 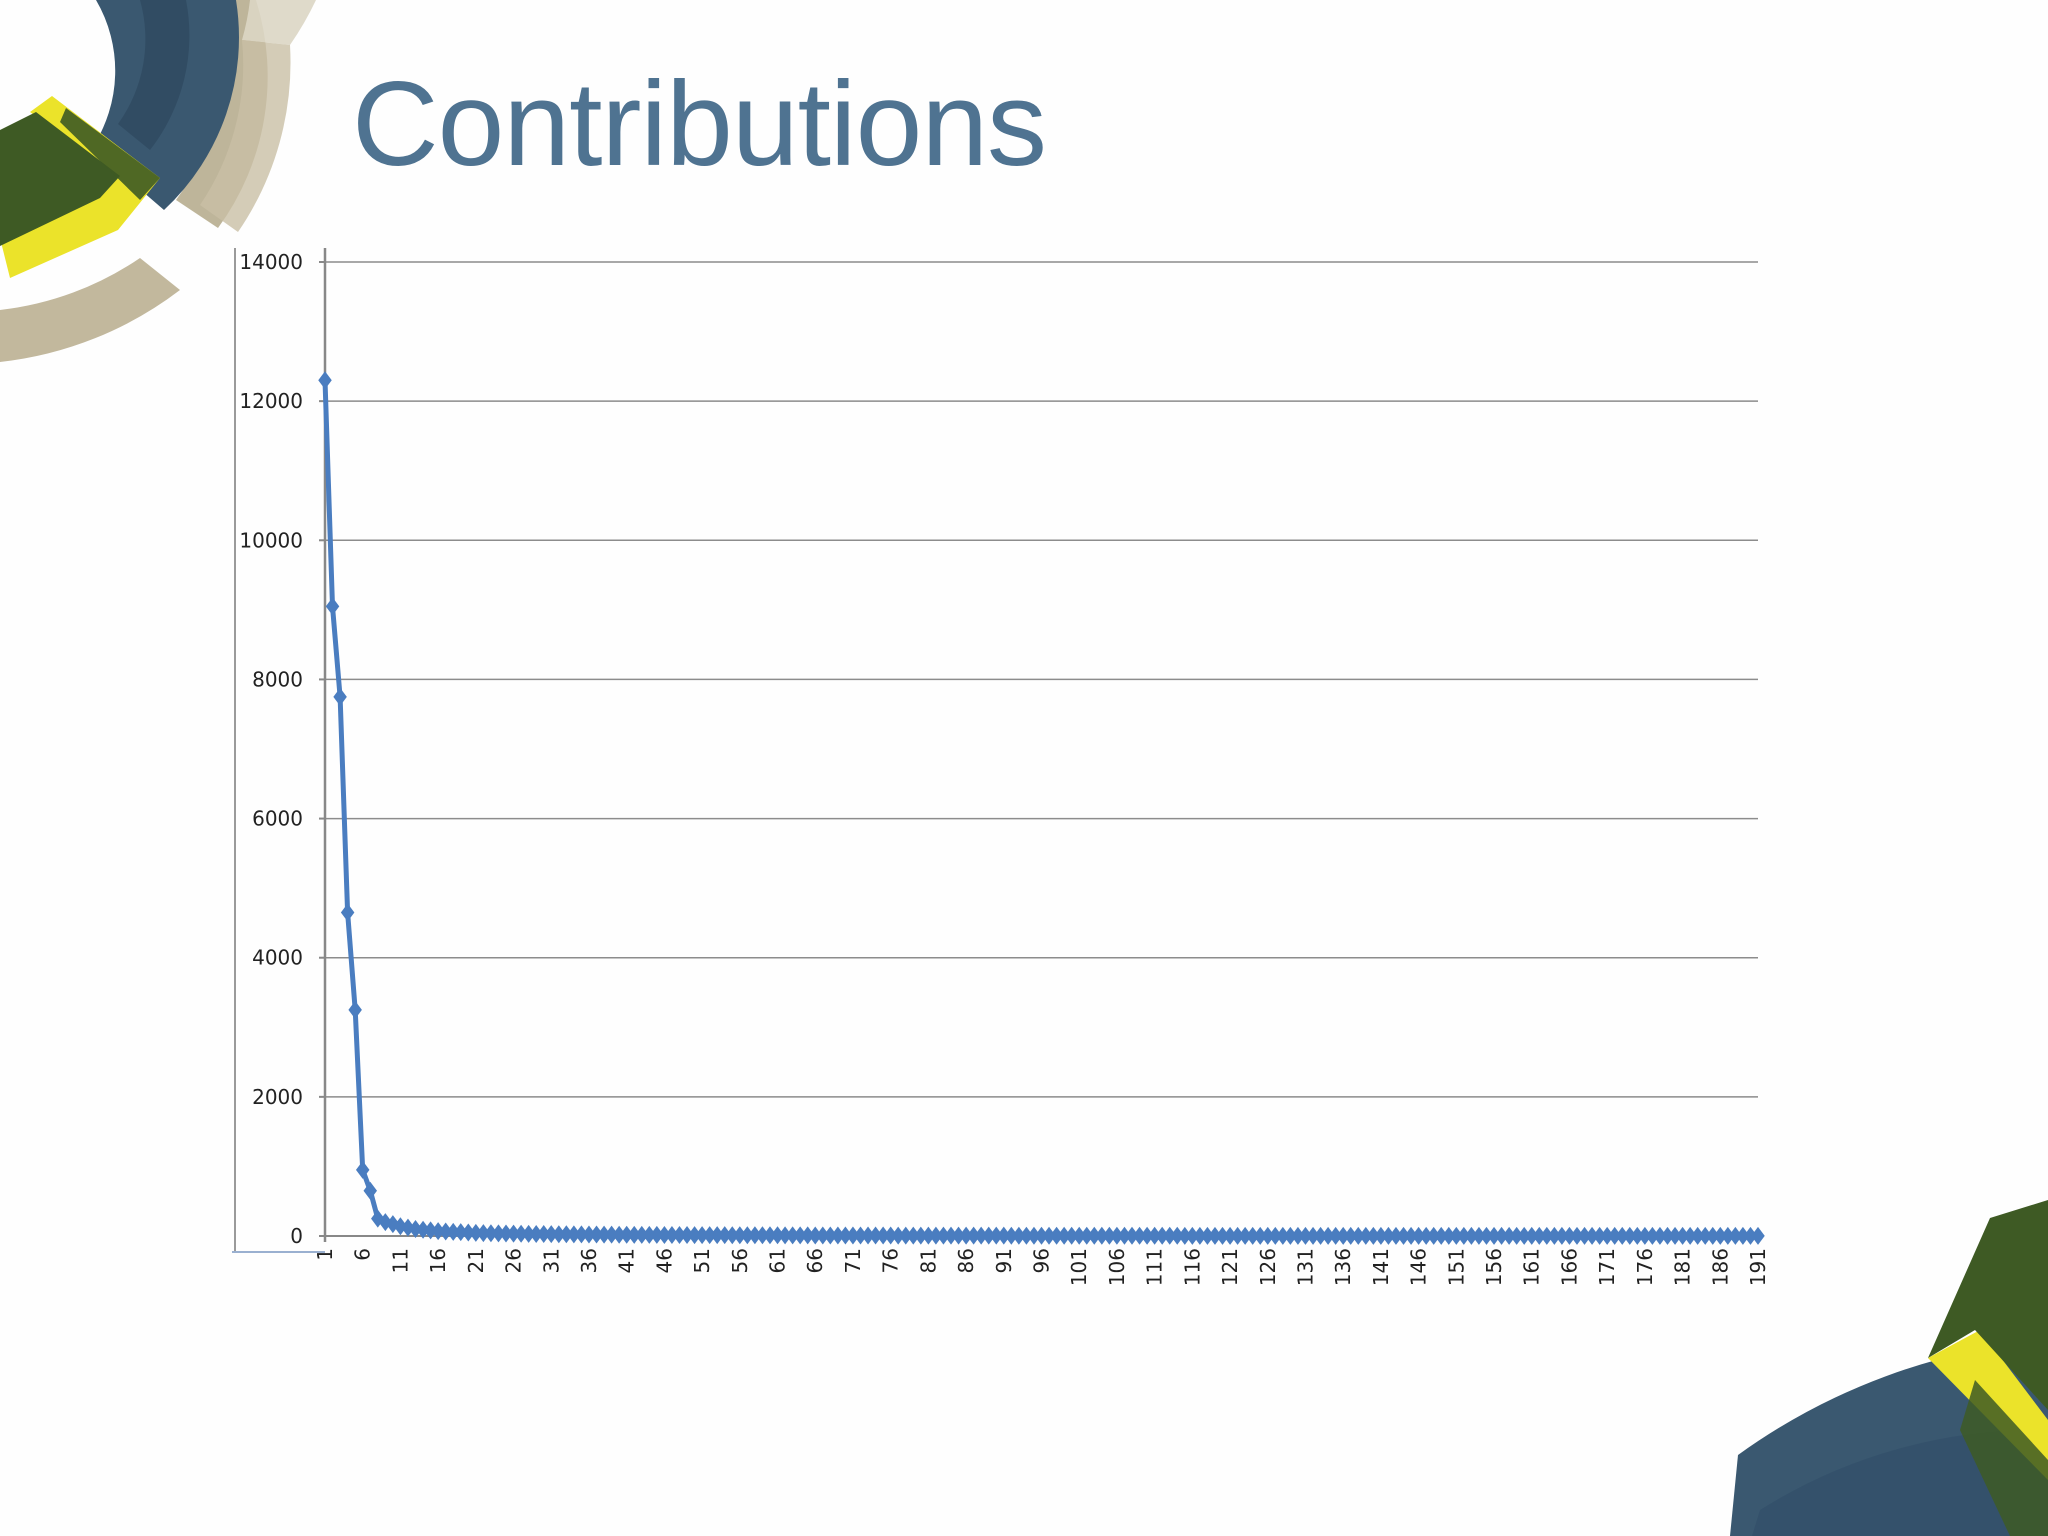 What do you see at coordinates (1192, 1267) in the screenshot?
I see `x-tick-label-116: 116` at bounding box center [1192, 1267].